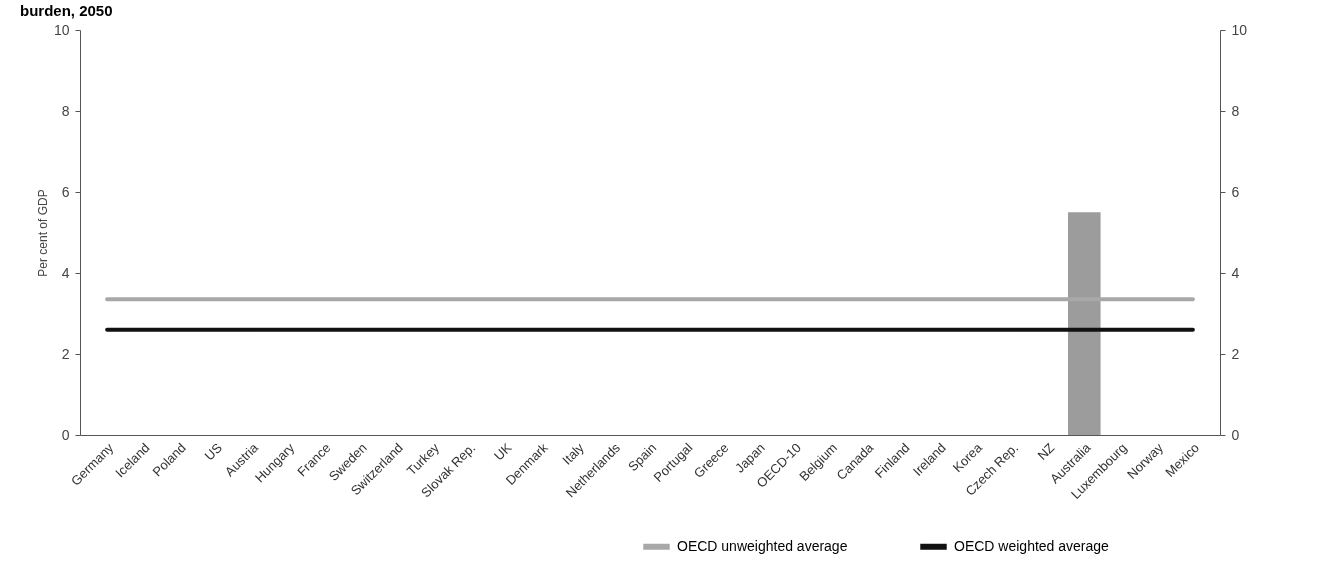 Image resolution: width=1320 pixels, height=570 pixels. What do you see at coordinates (1239, 29) in the screenshot?
I see `y2-tick-label: 10` at bounding box center [1239, 29].